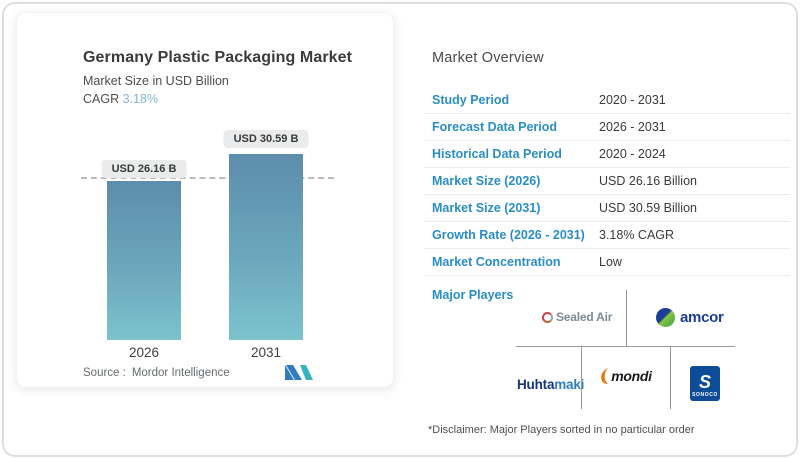 This screenshot has height=459, width=800. Describe the element at coordinates (637, 235) in the screenshot. I see `row-value: 3.18% CAGR` at that location.